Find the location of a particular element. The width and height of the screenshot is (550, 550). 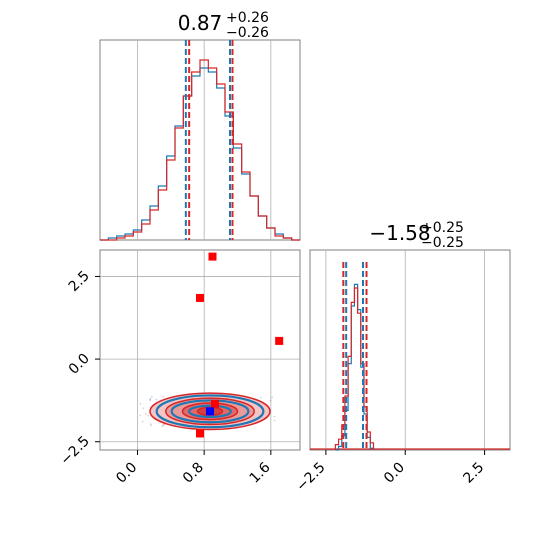

title-main: −1.58 is located at coordinates (399, 233).